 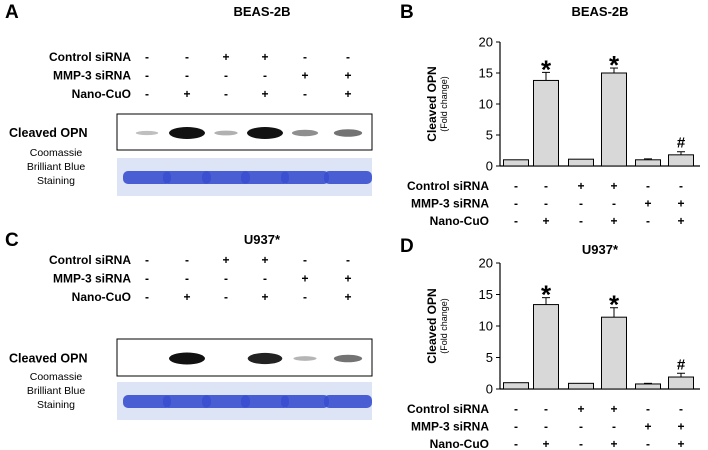 I want to click on stain-label: Coomassie, so click(x=56, y=153).